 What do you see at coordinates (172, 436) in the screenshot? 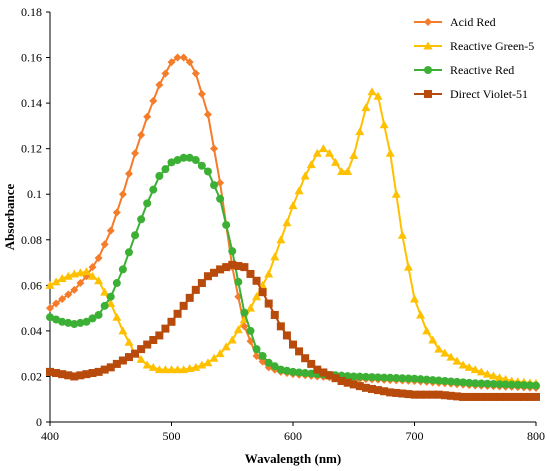
I see `x-tick-label: 500` at bounding box center [172, 436].